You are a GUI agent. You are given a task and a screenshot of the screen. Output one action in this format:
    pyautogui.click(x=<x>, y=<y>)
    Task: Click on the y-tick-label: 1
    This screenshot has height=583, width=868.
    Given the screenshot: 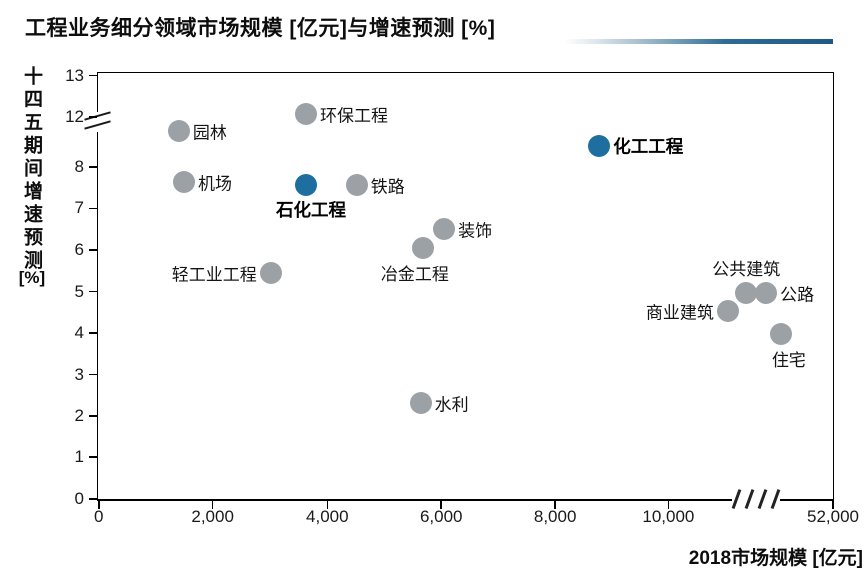 What is the action you would take?
    pyautogui.click(x=79, y=457)
    